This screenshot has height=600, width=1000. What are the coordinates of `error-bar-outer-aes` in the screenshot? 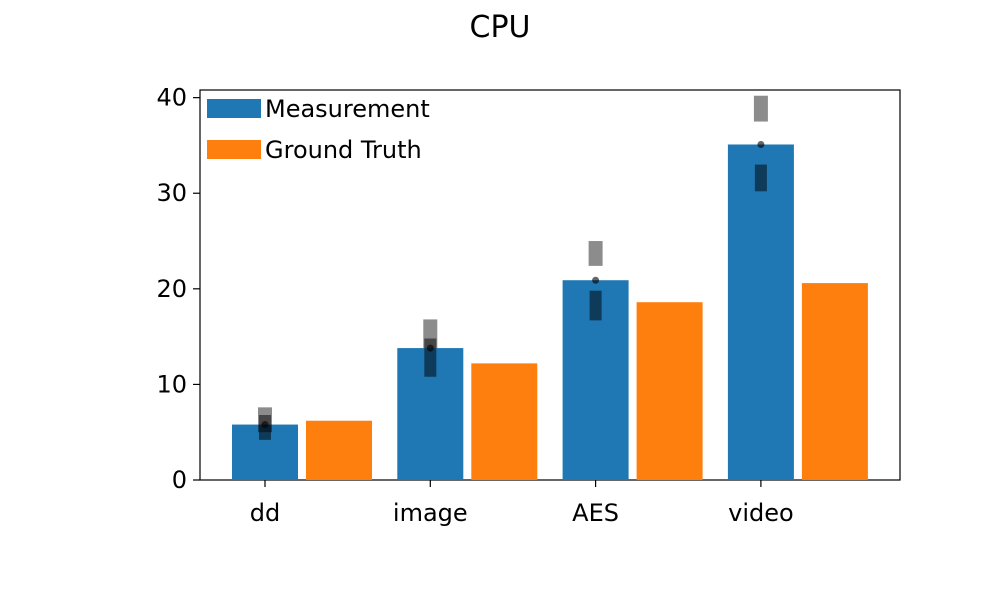 It's located at (595, 253).